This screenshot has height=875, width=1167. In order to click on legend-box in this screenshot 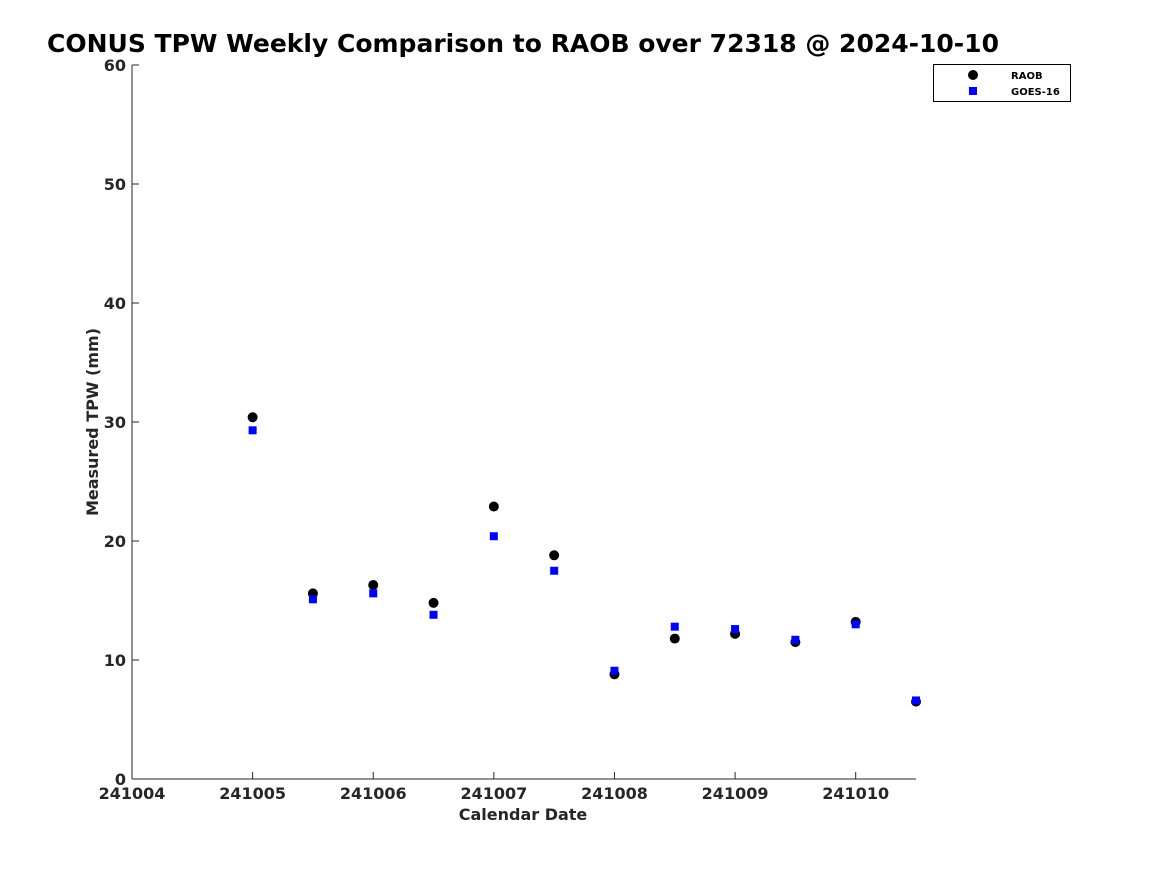, I will do `click(1002, 83)`.